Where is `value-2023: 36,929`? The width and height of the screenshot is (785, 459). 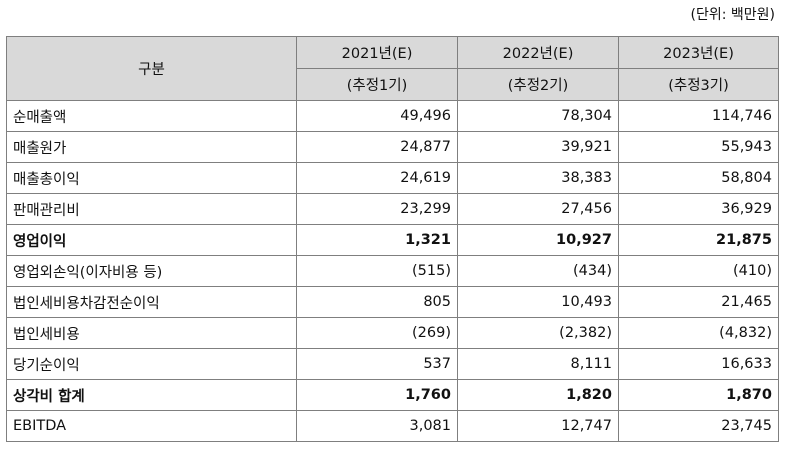
value-2023: 36,929 is located at coordinates (698, 209).